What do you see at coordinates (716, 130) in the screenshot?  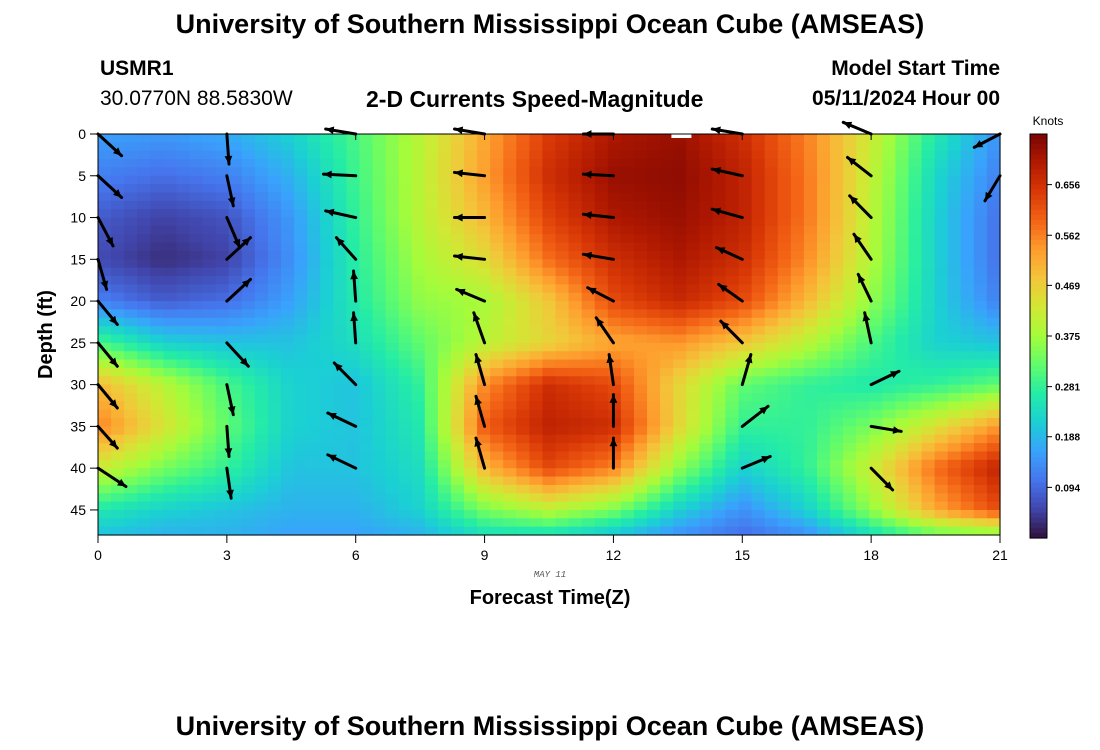 I see `vector-head` at bounding box center [716, 130].